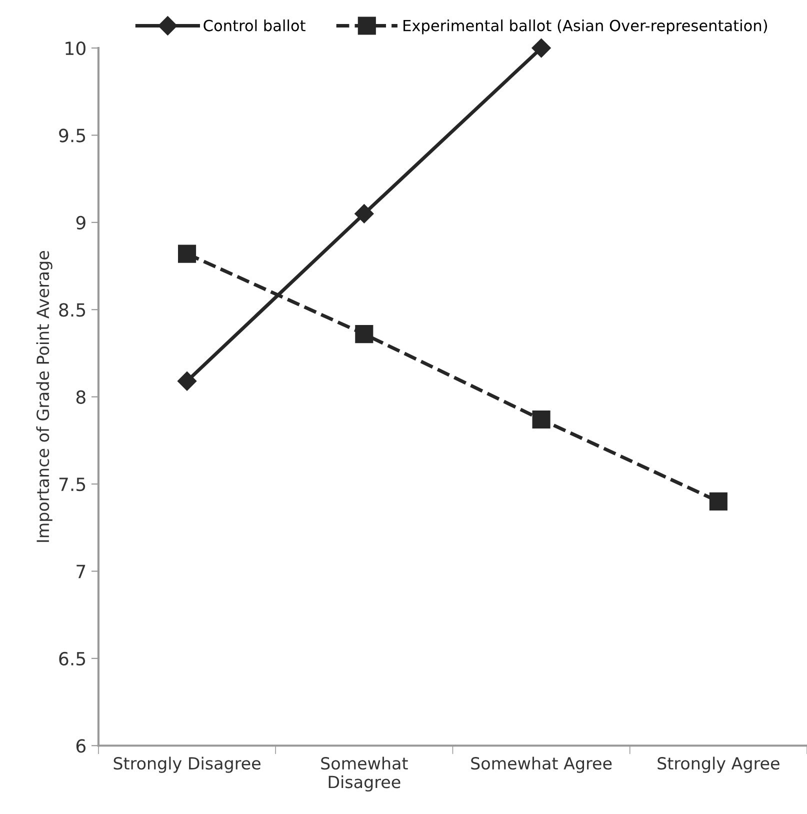 This screenshot has width=807, height=814. I want to click on x-tick-label: Strongly Disagree, so click(187, 764).